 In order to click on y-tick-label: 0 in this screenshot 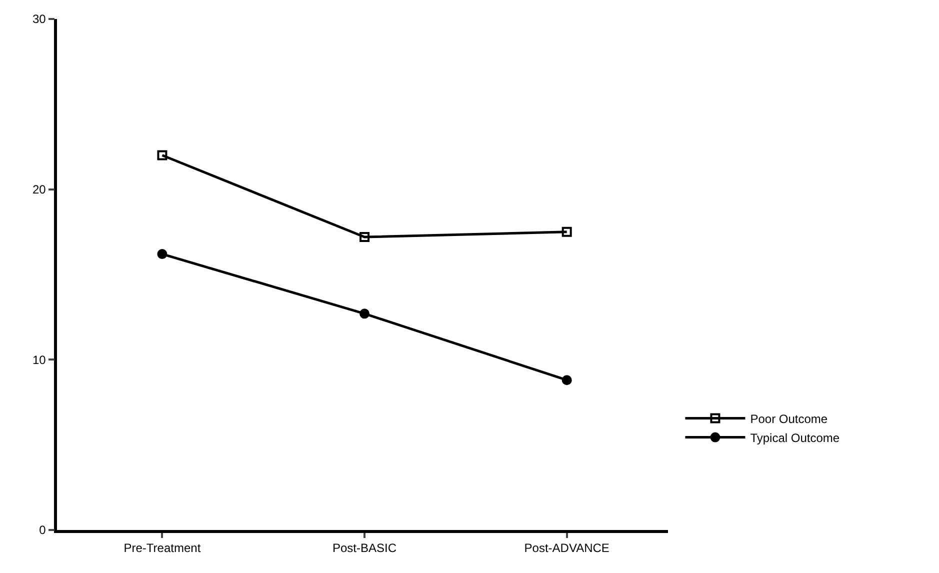, I will do `click(42, 530)`.